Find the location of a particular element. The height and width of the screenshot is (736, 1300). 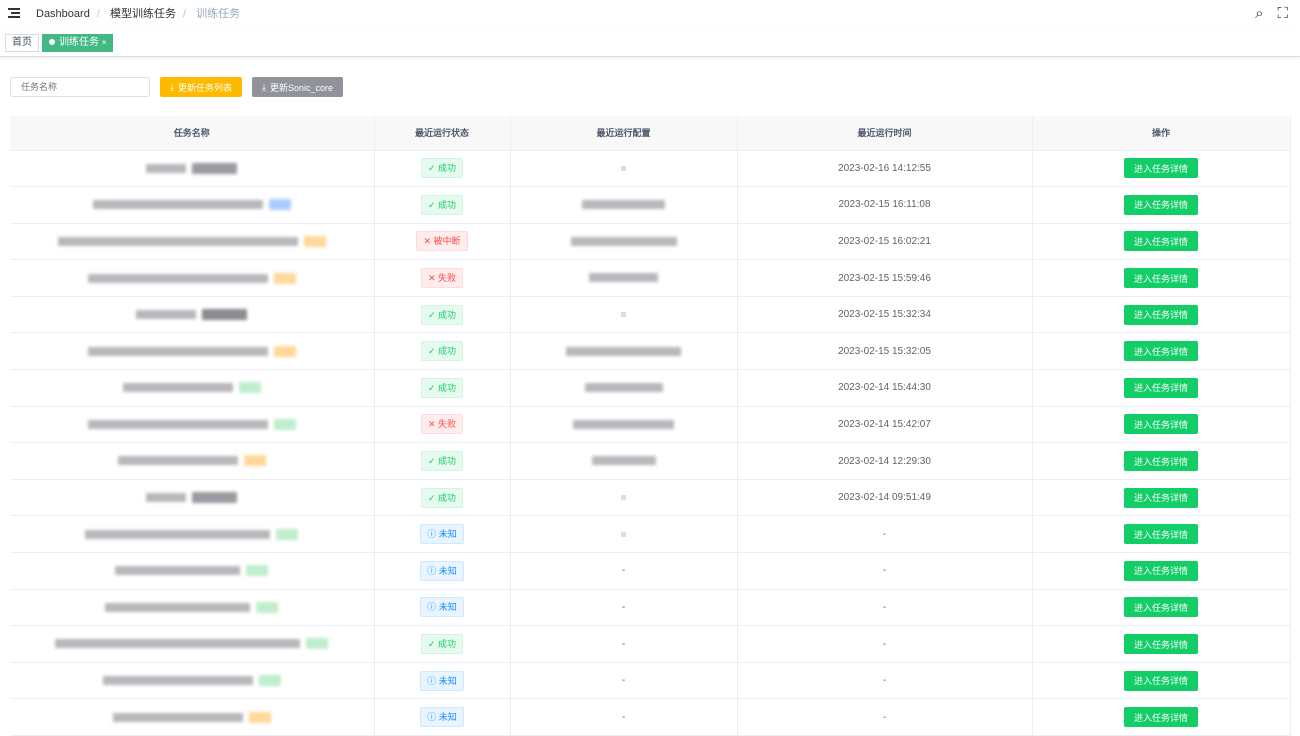

table-row: ✕ 失败 2023-02-15 15:59:46 进入任务详情 is located at coordinates (650, 278).